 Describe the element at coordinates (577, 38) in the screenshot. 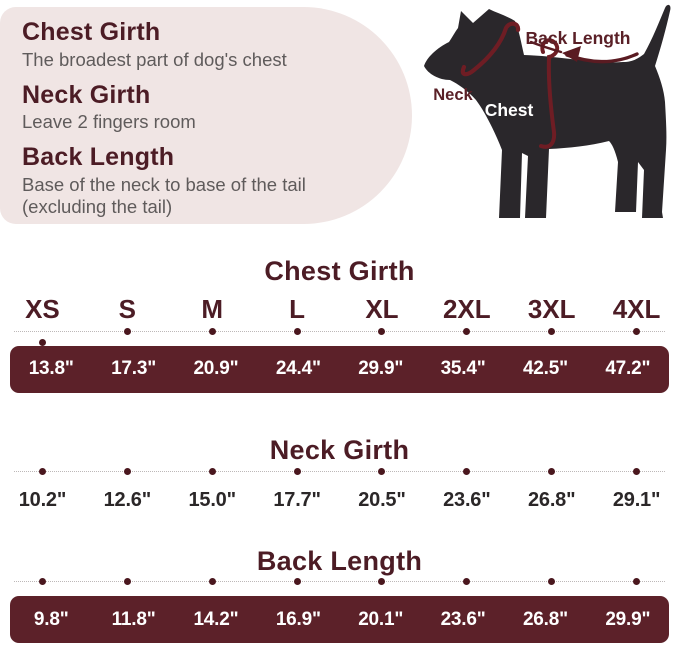

I see `back-length-label: Back Length` at that location.